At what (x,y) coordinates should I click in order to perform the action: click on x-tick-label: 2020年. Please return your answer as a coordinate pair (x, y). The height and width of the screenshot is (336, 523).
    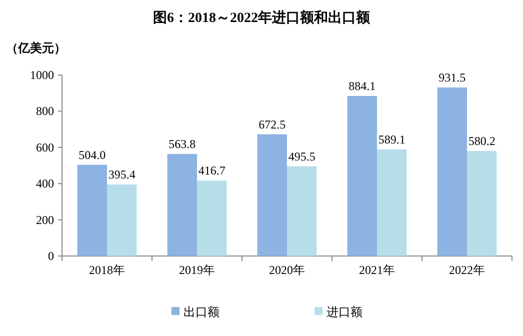
    Looking at the image, I should click on (287, 270).